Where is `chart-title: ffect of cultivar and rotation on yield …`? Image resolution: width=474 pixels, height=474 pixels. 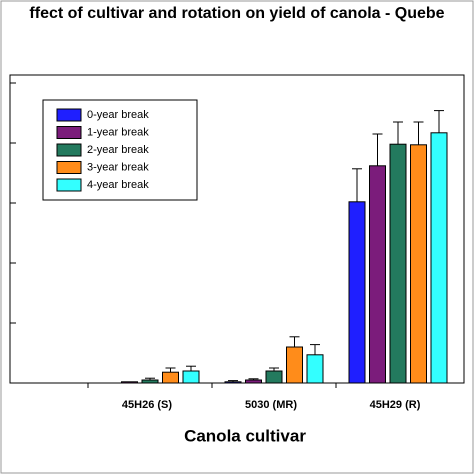
chart-title: ffect of cultivar and rotation on yield … is located at coordinates (236, 13).